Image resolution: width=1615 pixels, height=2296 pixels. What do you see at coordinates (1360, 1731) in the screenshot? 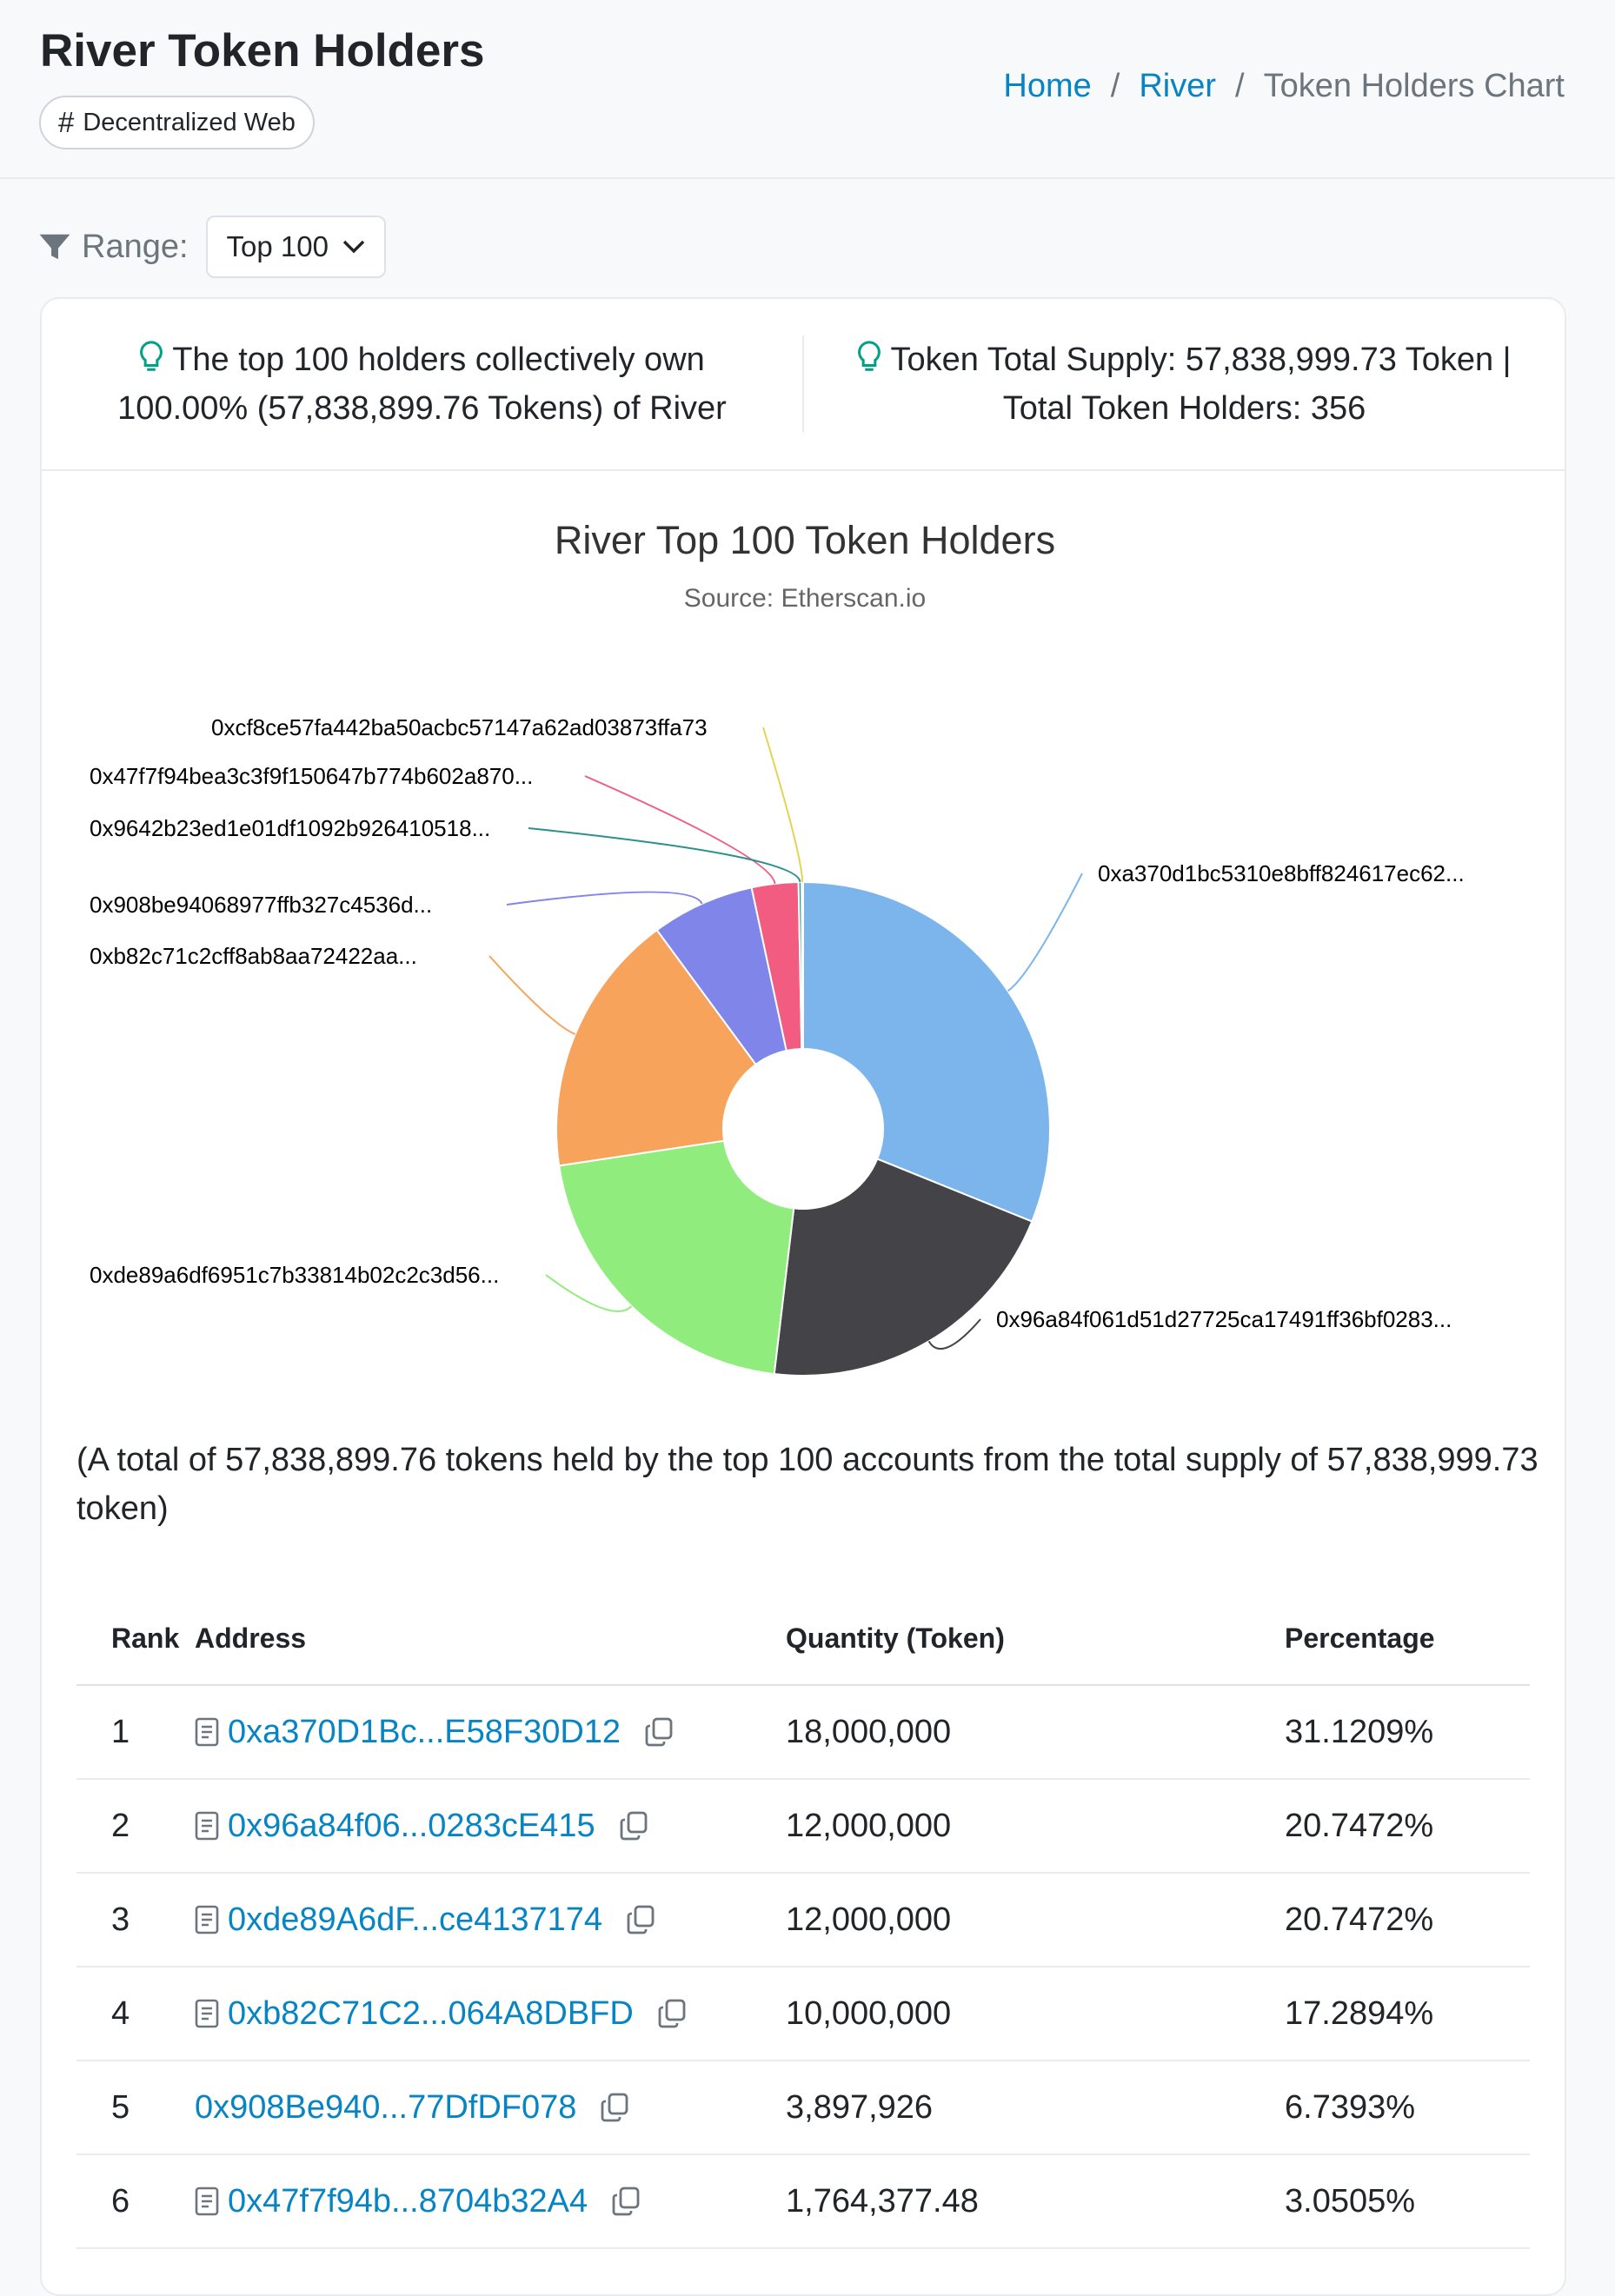
I see `percentage-cell: 31.1209%` at bounding box center [1360, 1731].